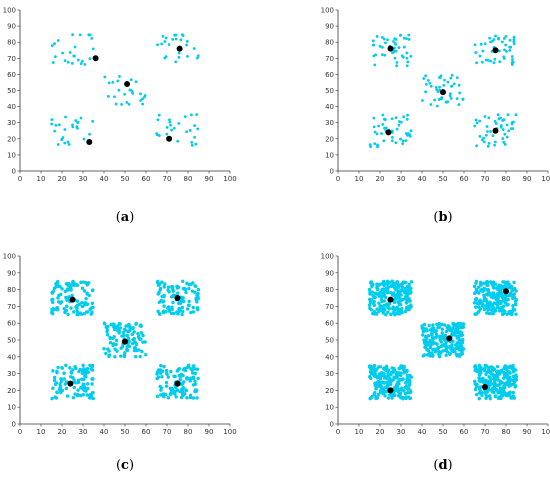  I want to click on panel-caption-letter: c, so click(125, 465).